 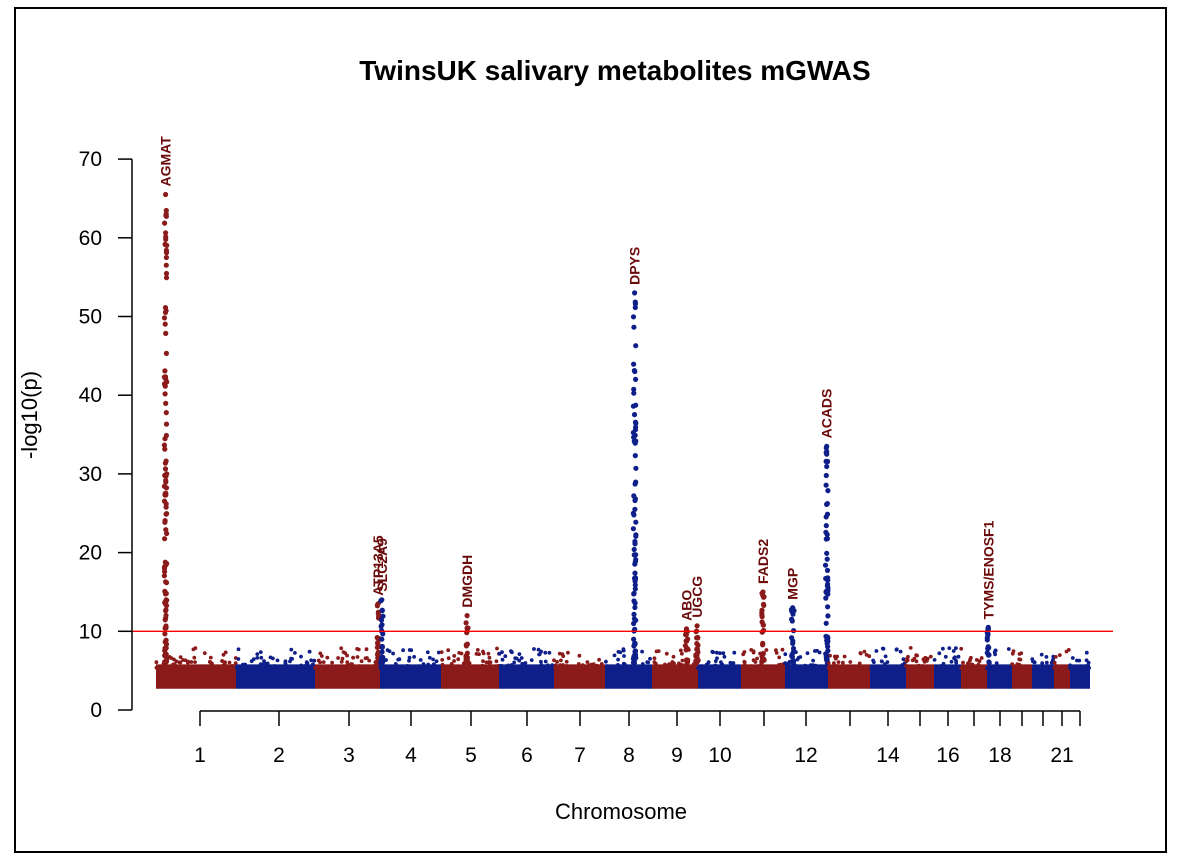 What do you see at coordinates (621, 811) in the screenshot?
I see `x-axis-label: Chromosome` at bounding box center [621, 811].